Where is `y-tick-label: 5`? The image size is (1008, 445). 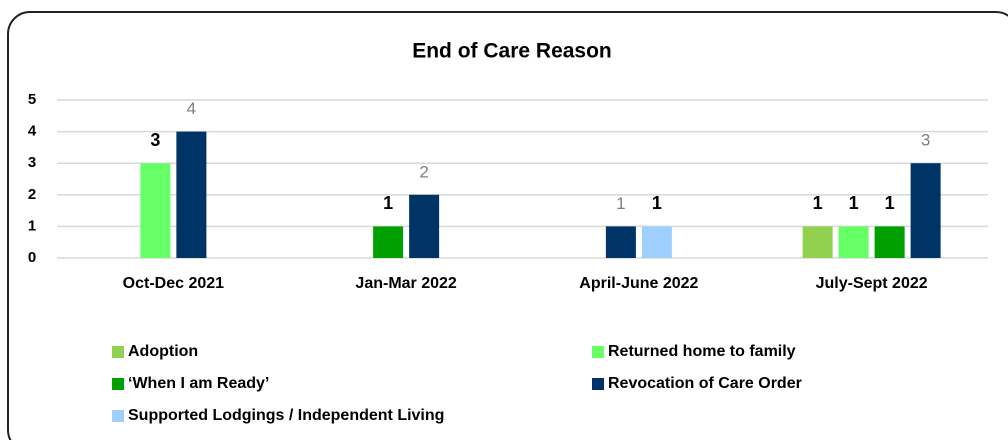 y-tick-label: 5 is located at coordinates (32, 99).